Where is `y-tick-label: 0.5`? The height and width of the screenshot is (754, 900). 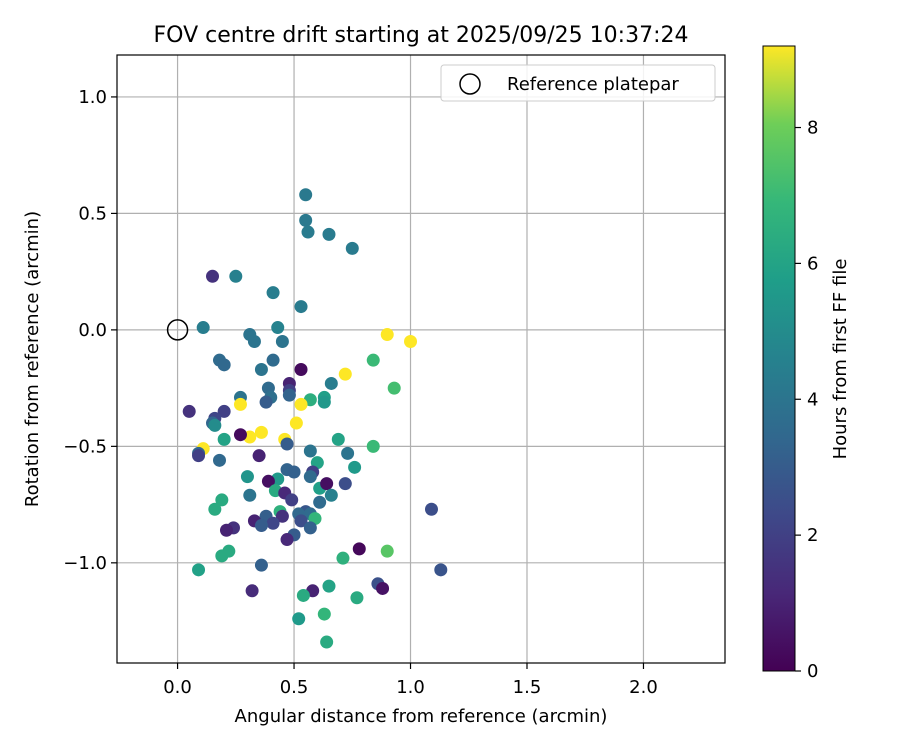
y-tick-label: 0.5 is located at coordinates (92, 213).